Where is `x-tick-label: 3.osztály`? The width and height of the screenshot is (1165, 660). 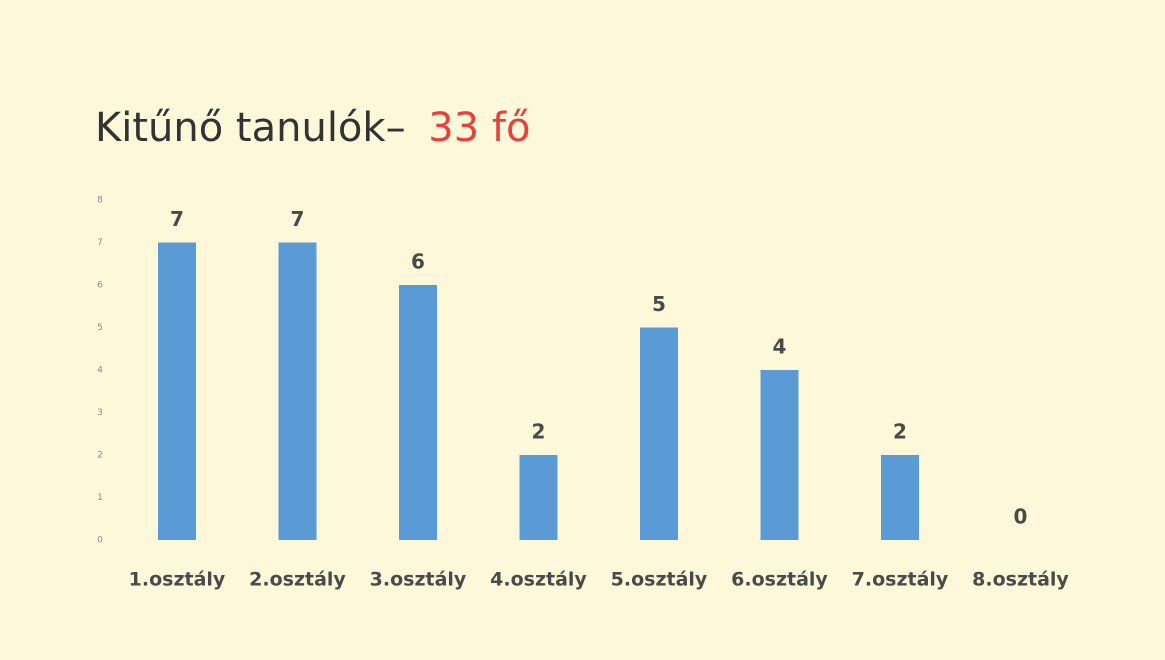
x-tick-label: 3.osztály is located at coordinates (418, 580).